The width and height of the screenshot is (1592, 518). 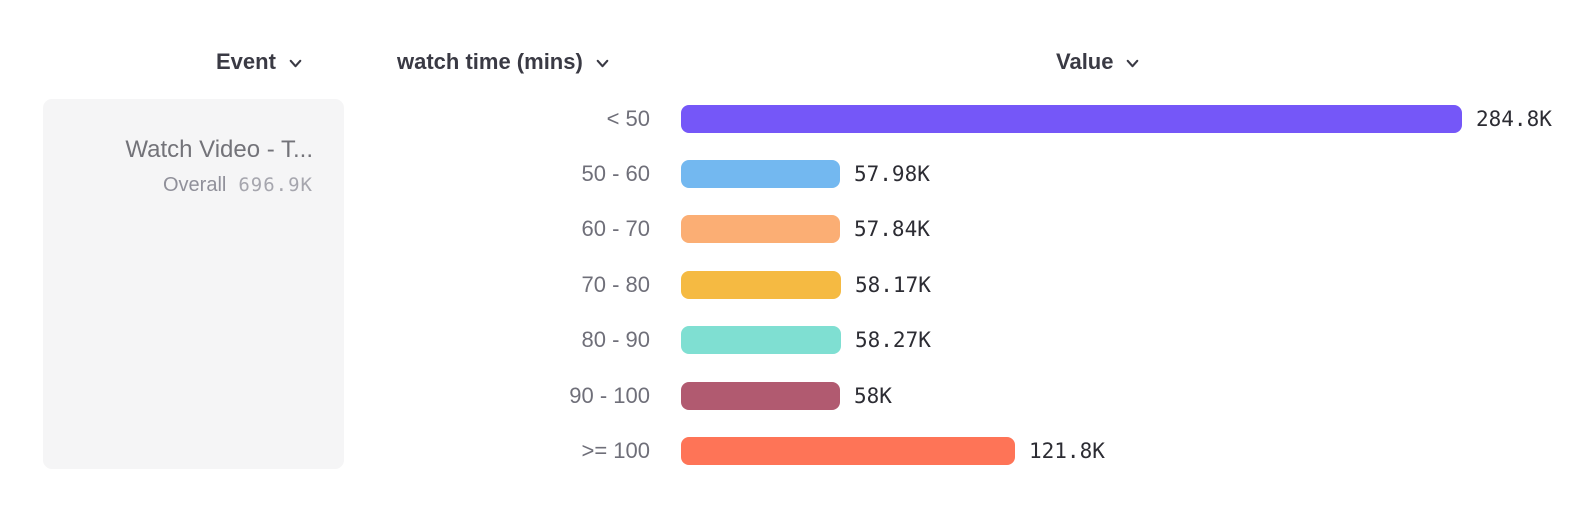 I want to click on chart-row: 60 - 70 57.84K, so click(x=990, y=229).